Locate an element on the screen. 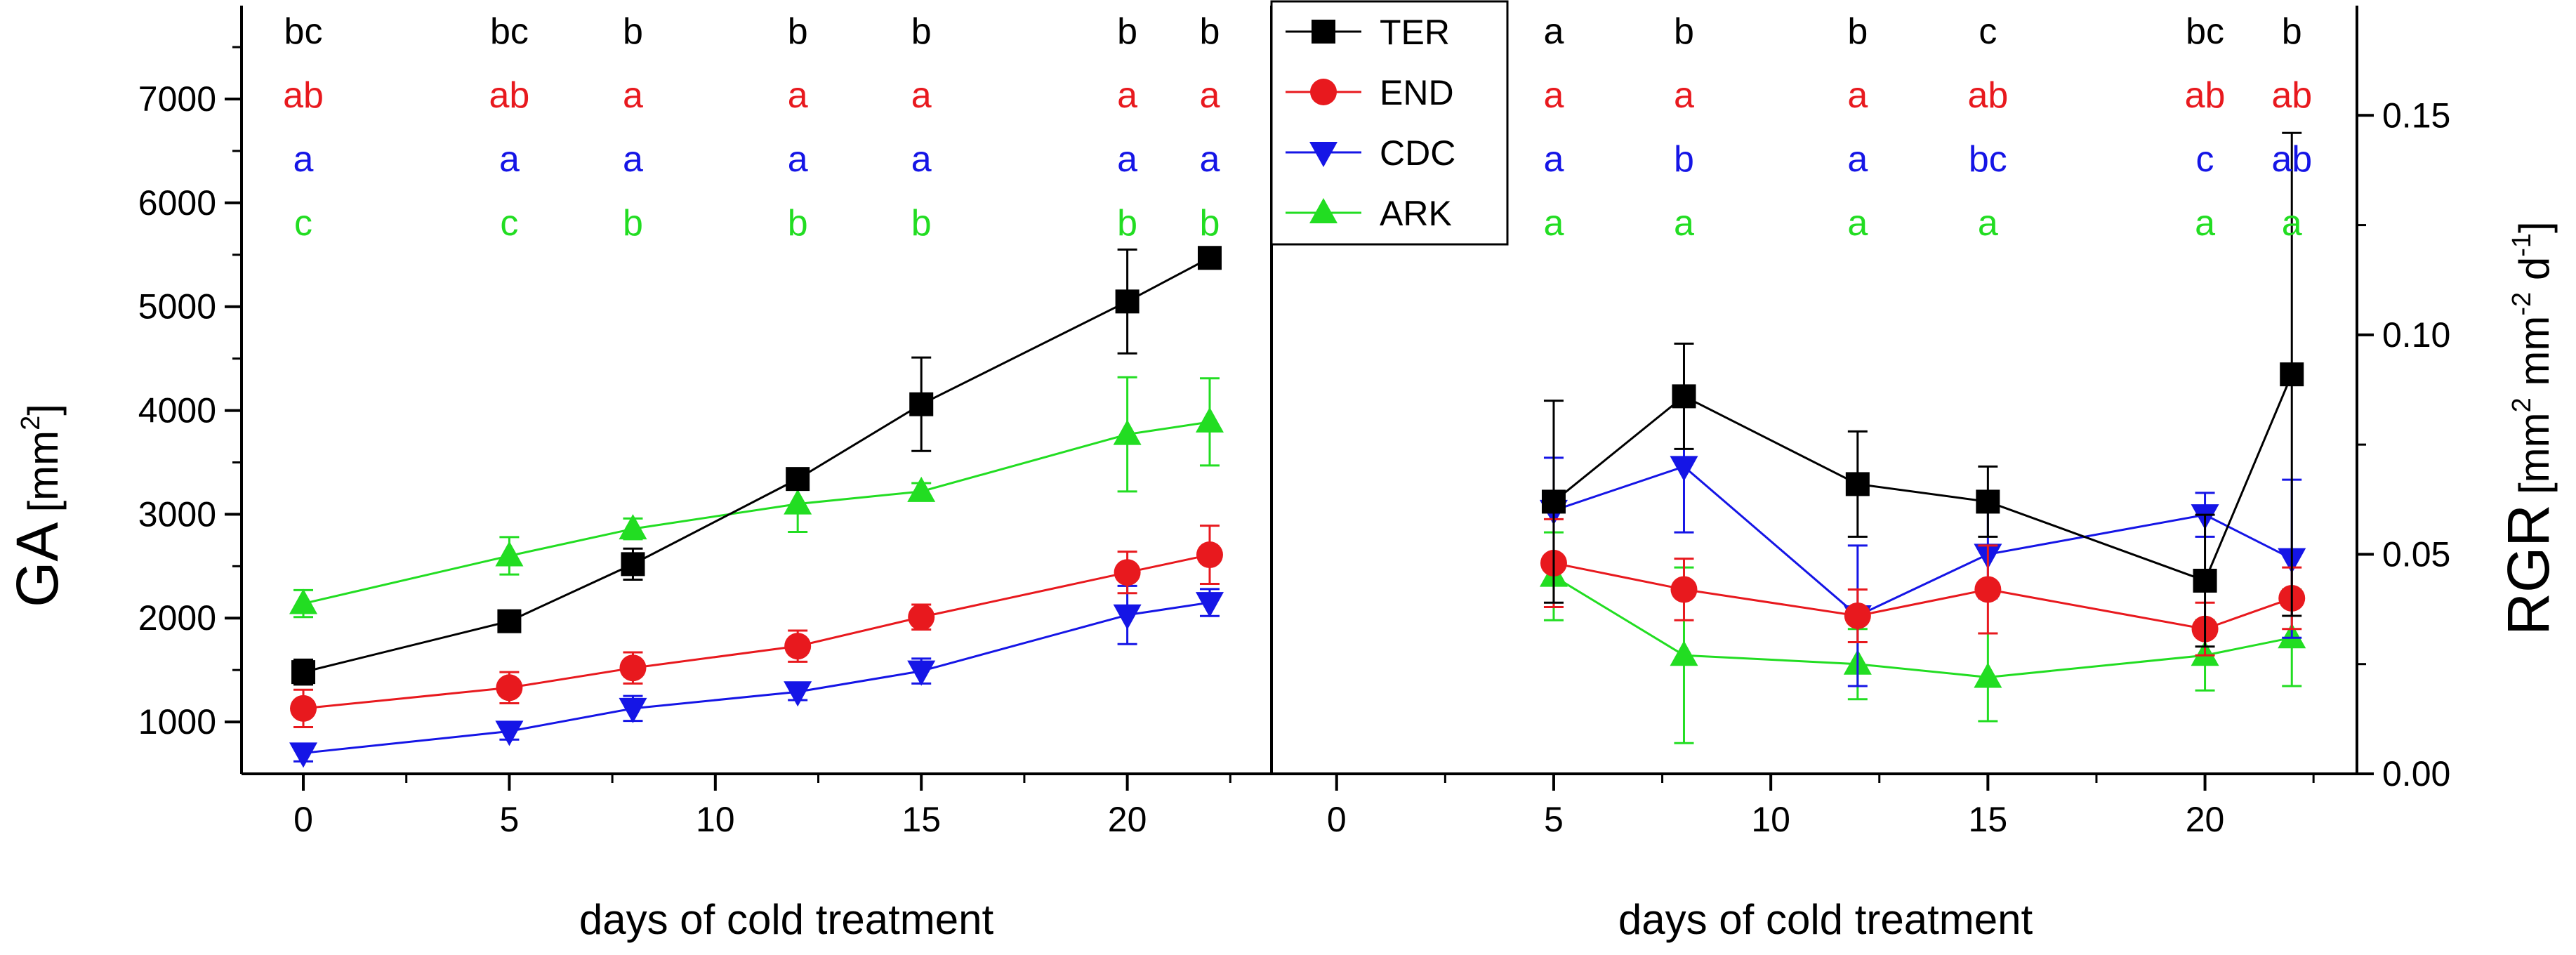 This screenshot has width=2576, height=955. right-sig-letter-cdc: ab is located at coordinates (2291, 159).